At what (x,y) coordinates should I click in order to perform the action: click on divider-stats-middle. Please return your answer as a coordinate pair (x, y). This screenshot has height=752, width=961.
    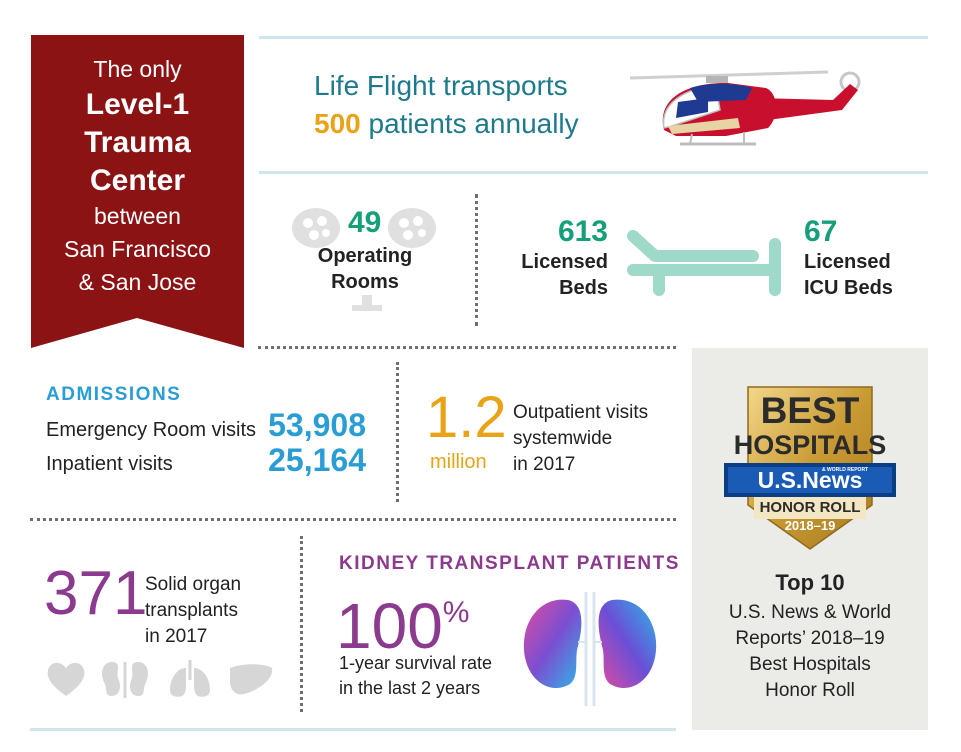
    Looking at the image, I should click on (353, 519).